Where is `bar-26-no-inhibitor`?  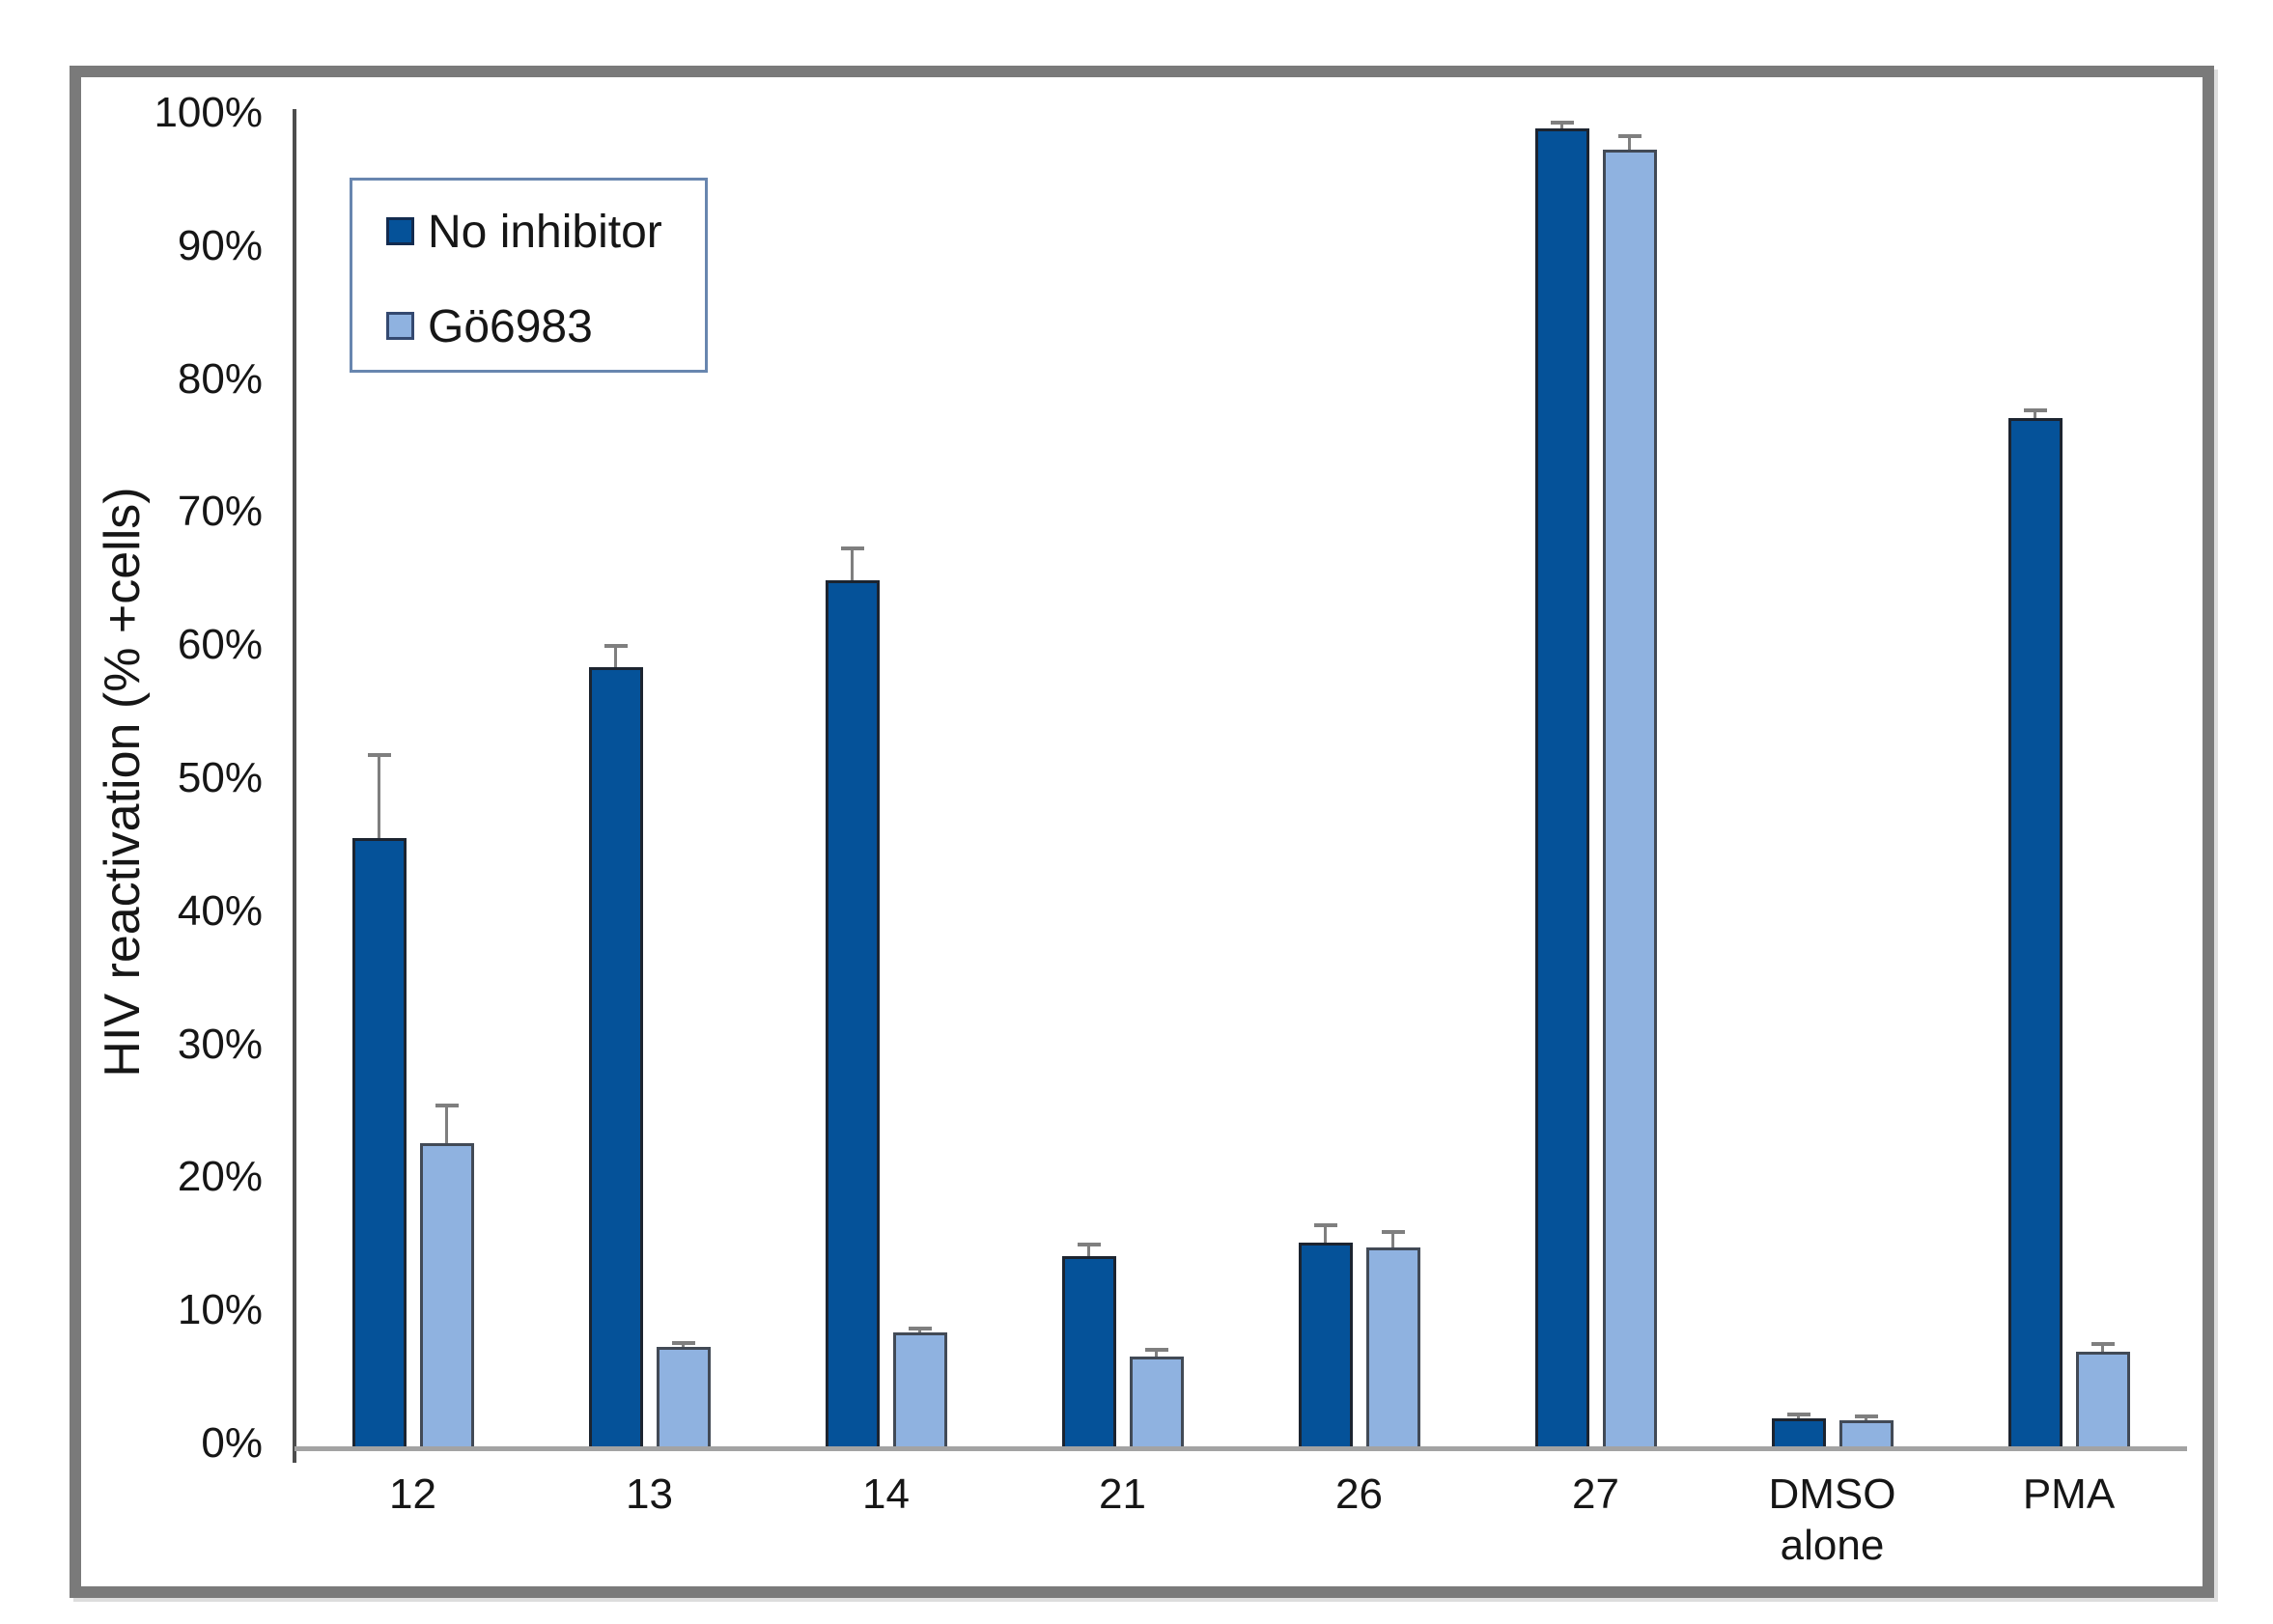
bar-26-no-inhibitor is located at coordinates (1325, 1346).